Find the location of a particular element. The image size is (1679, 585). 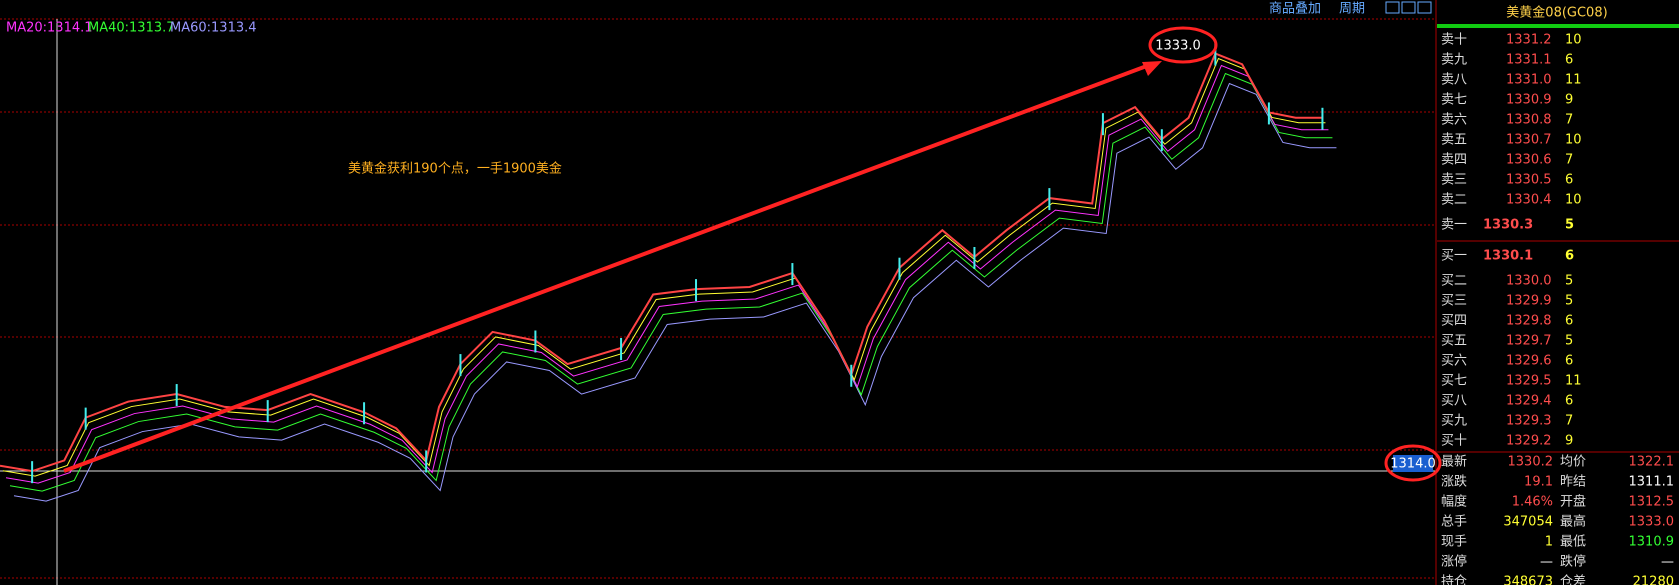

book-price: 1330.7 is located at coordinates (1529, 140).